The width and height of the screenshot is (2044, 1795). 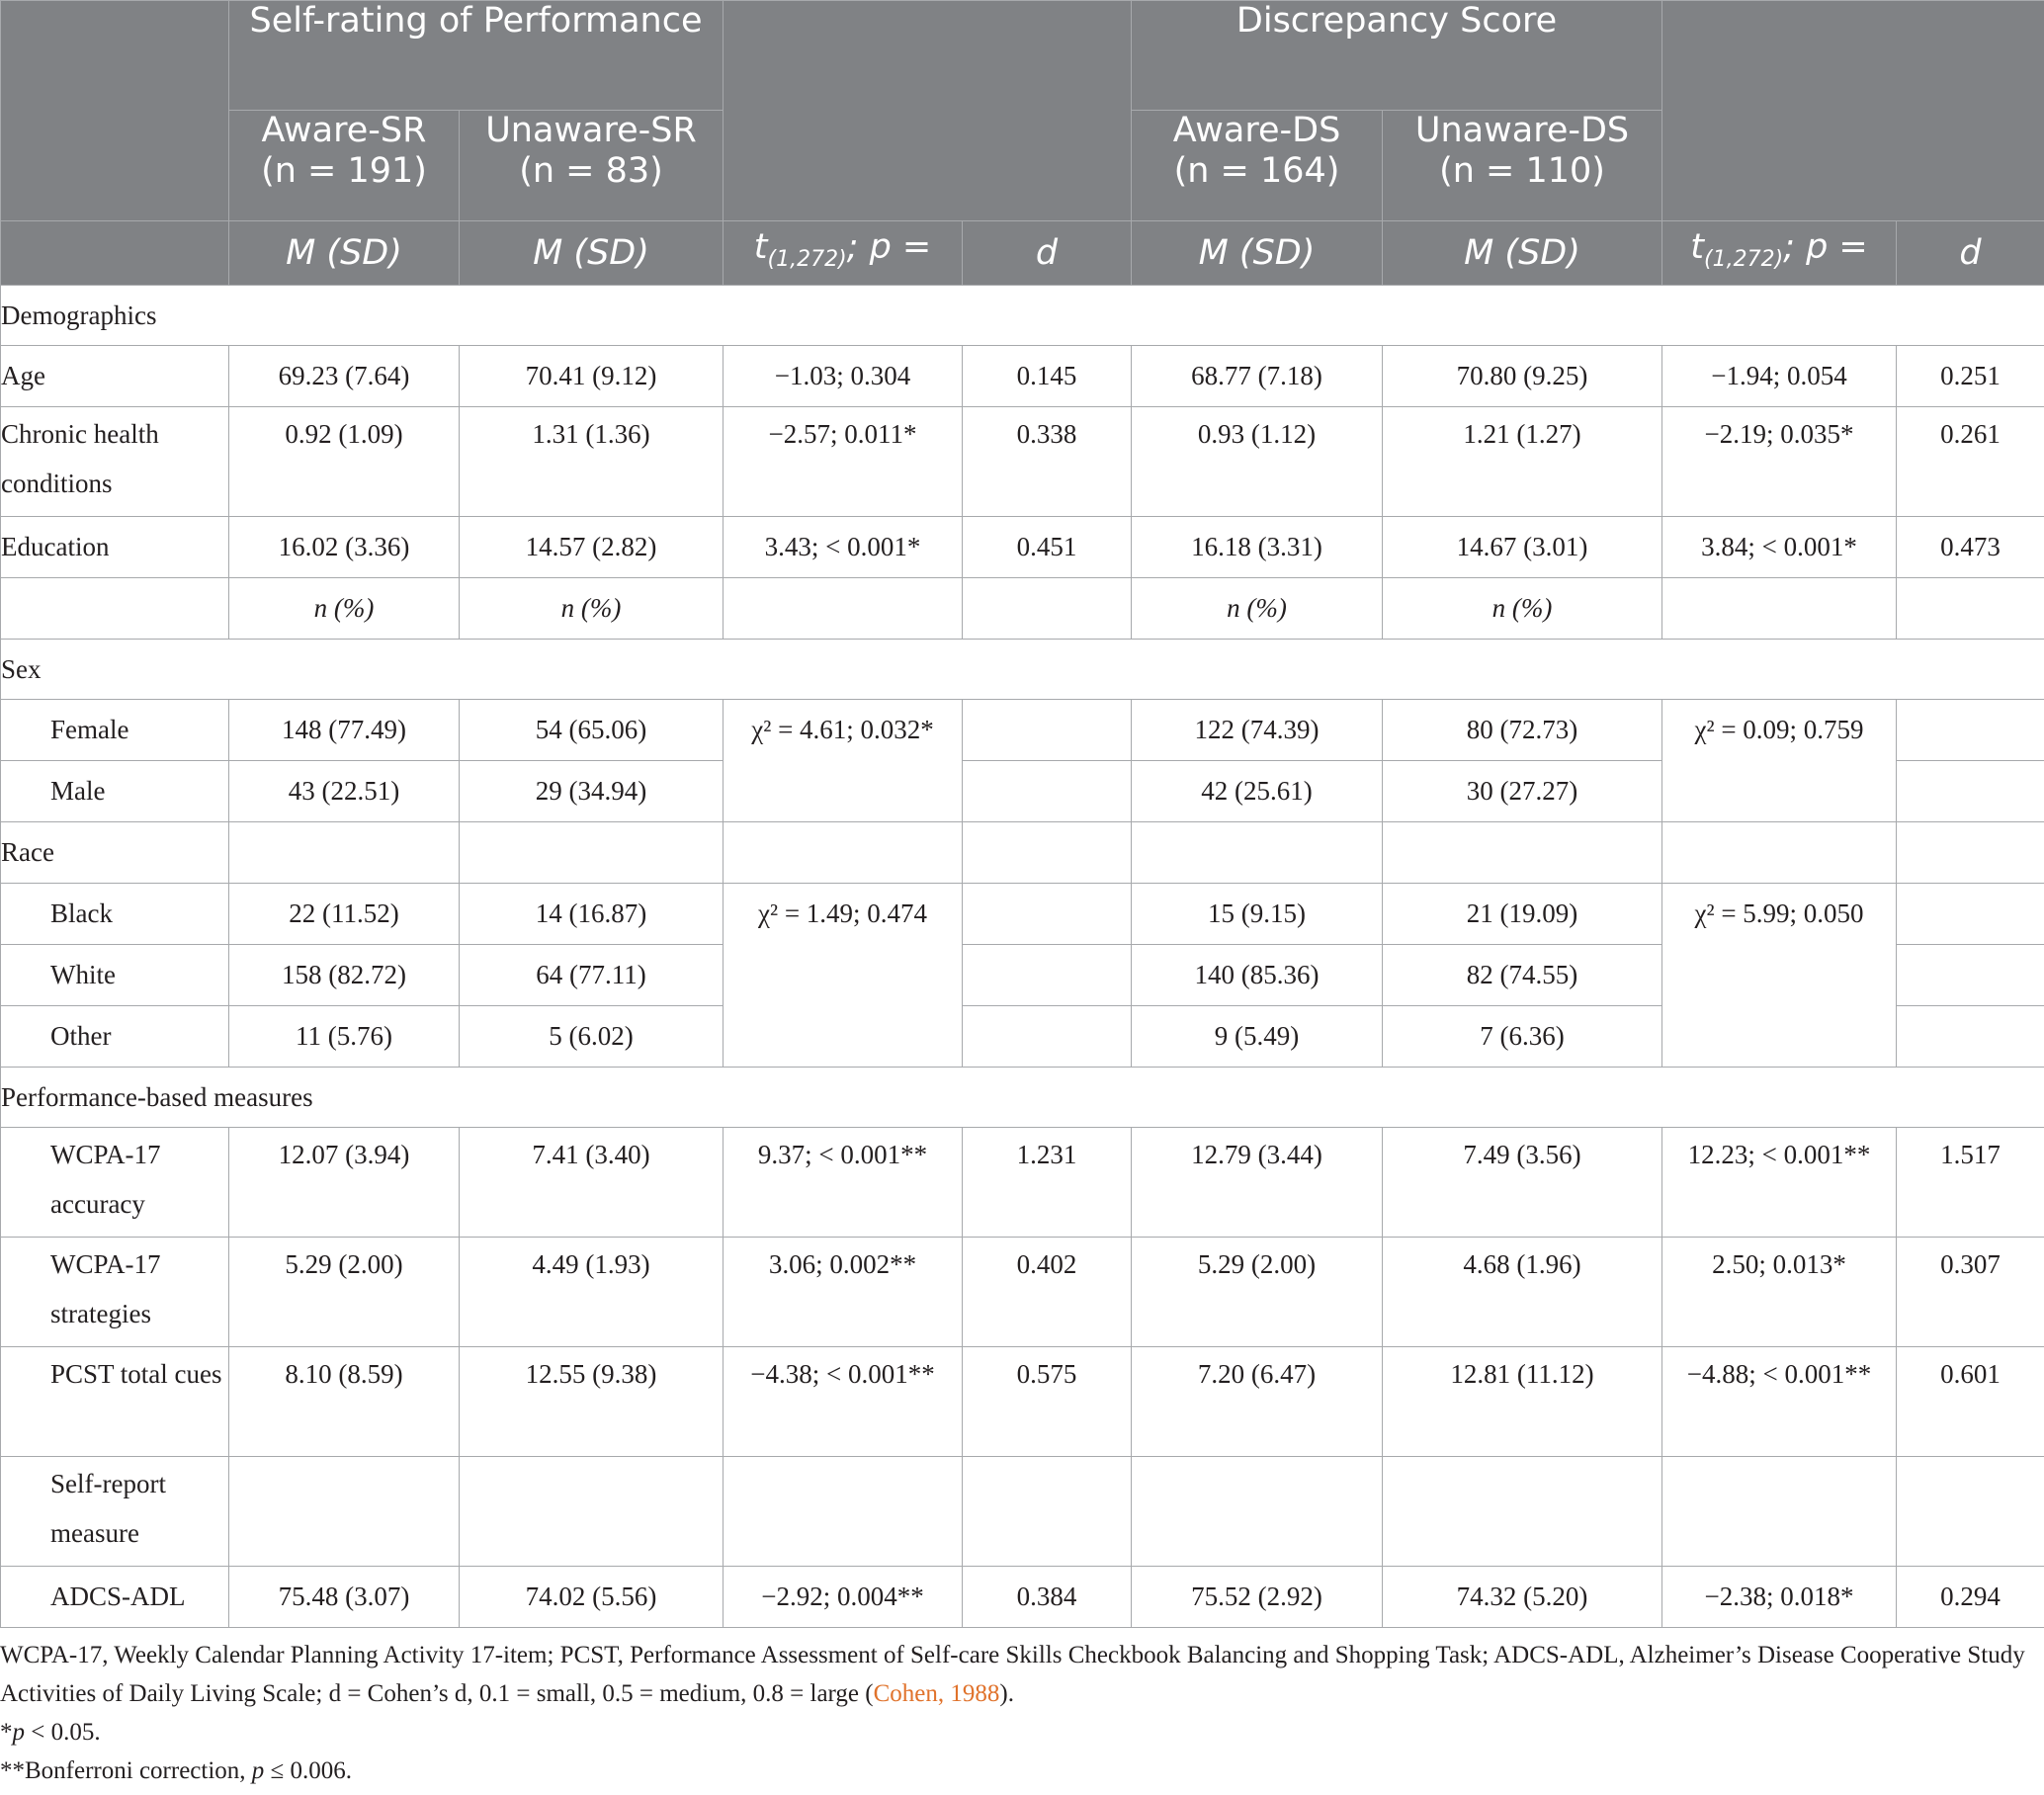 I want to click on aware-ds-label: Aware-DS, so click(x=1257, y=130).